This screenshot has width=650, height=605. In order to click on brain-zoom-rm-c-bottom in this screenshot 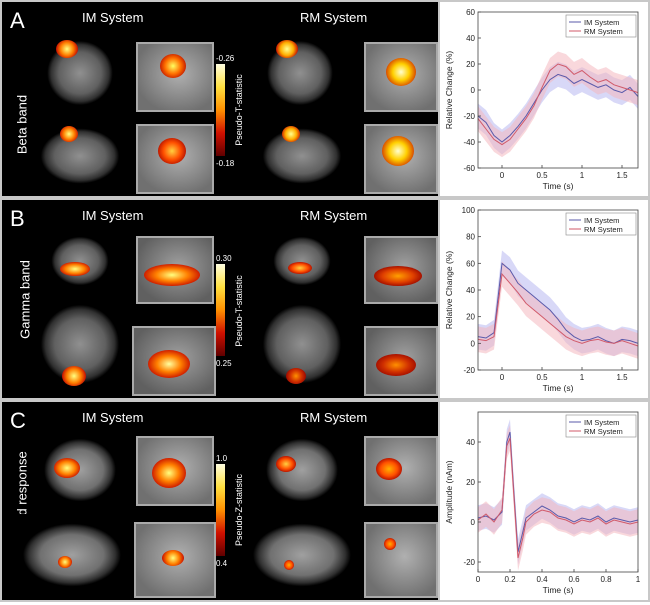, I will do `click(401, 560)`.